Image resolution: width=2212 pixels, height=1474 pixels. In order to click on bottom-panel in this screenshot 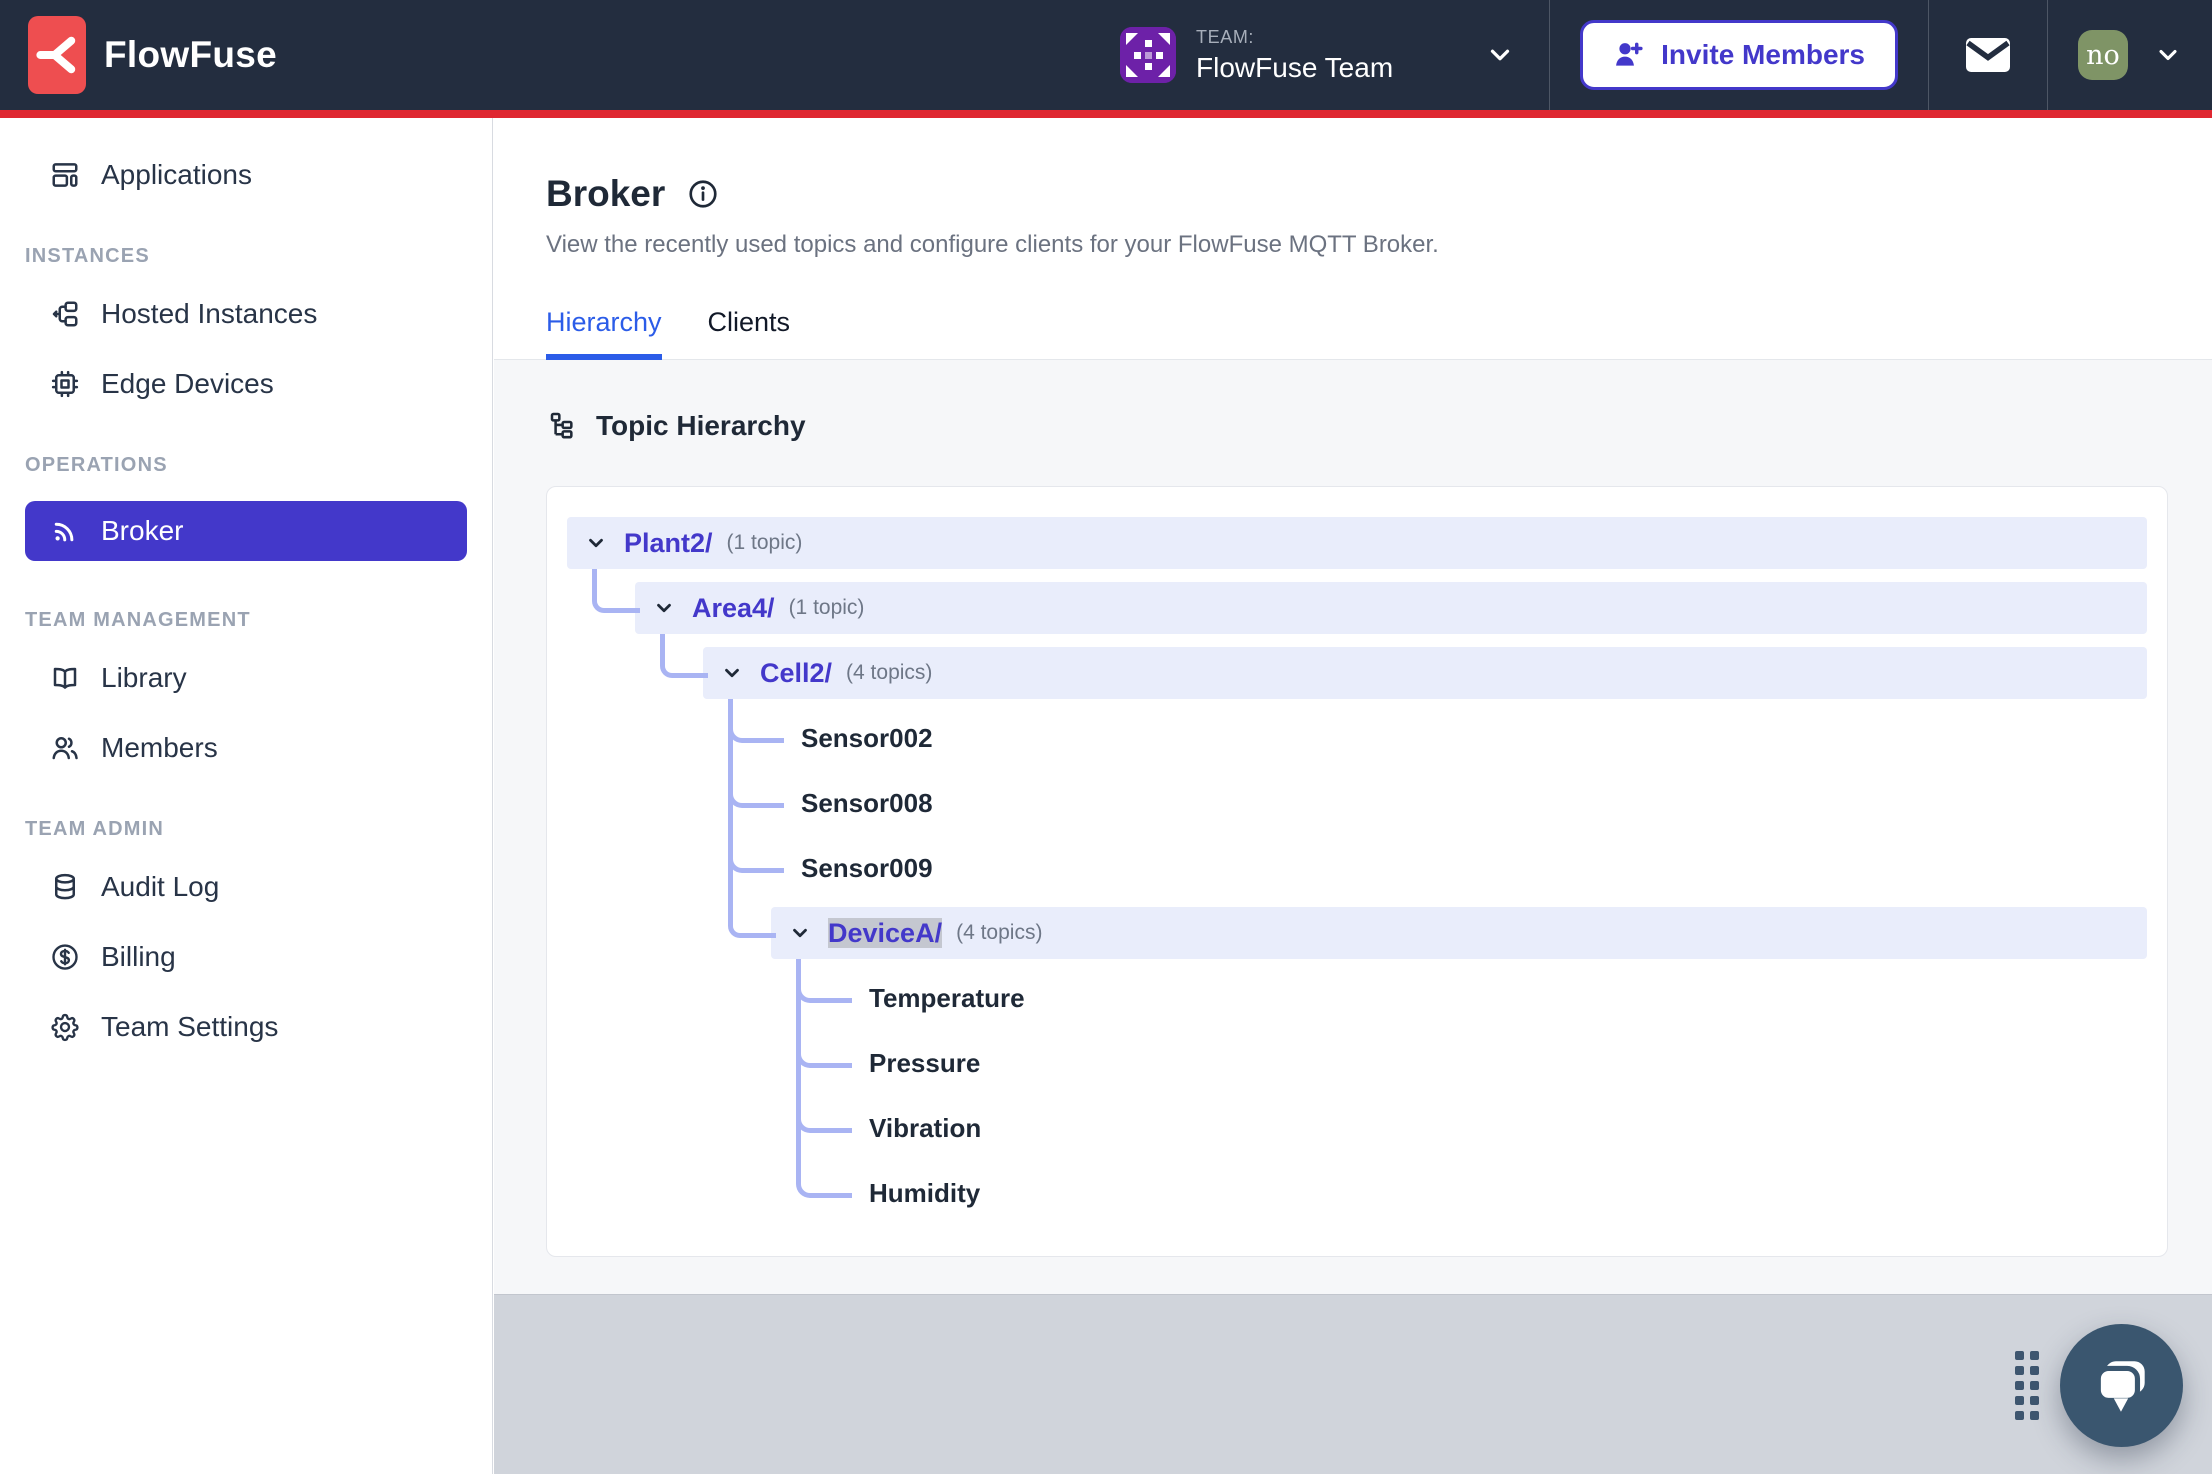, I will do `click(1353, 1384)`.